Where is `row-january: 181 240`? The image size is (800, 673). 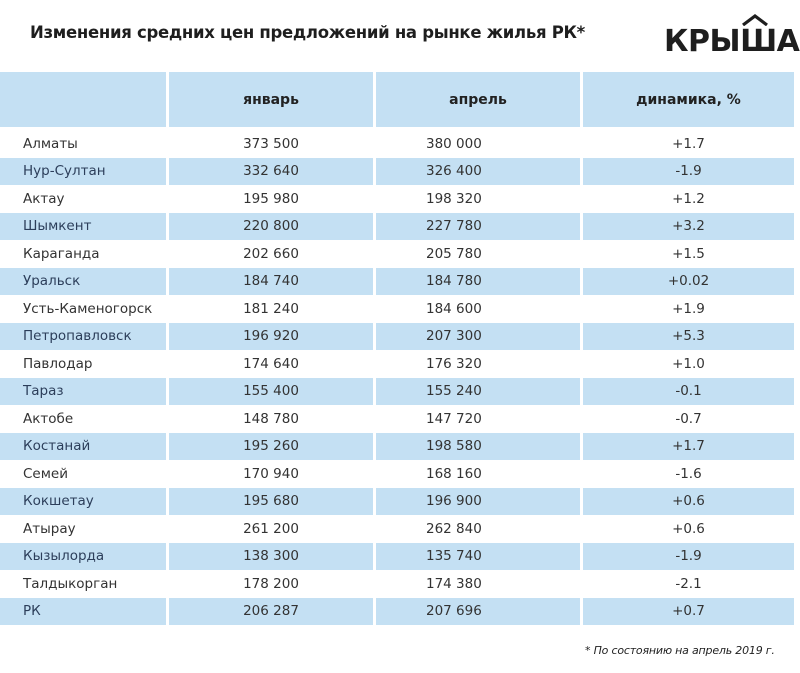 row-january: 181 240 is located at coordinates (271, 308).